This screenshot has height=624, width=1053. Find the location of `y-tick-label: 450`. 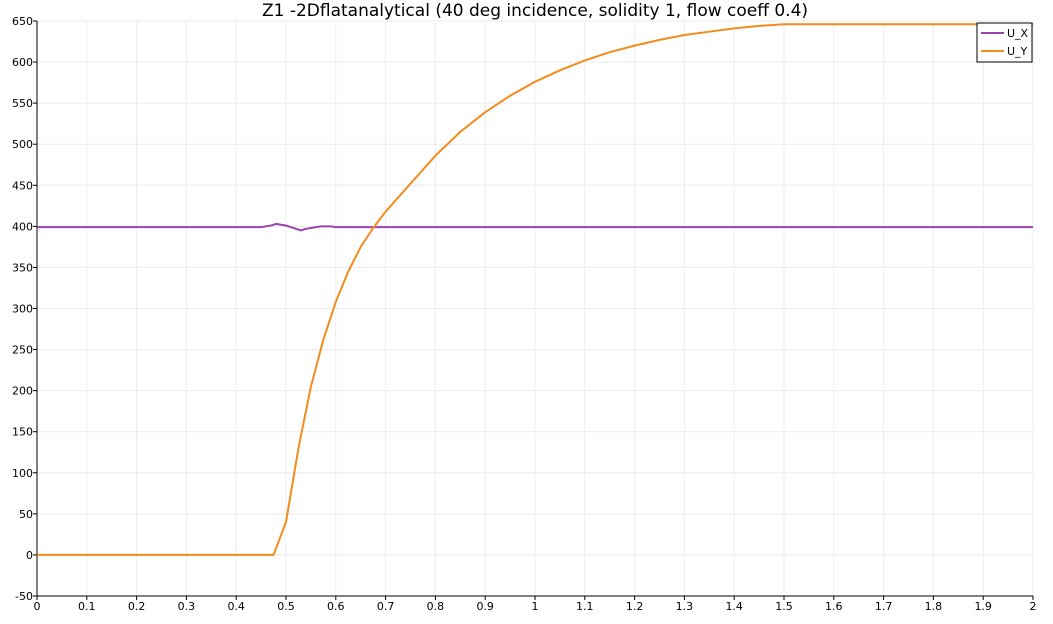

y-tick-label: 450 is located at coordinates (22, 185).